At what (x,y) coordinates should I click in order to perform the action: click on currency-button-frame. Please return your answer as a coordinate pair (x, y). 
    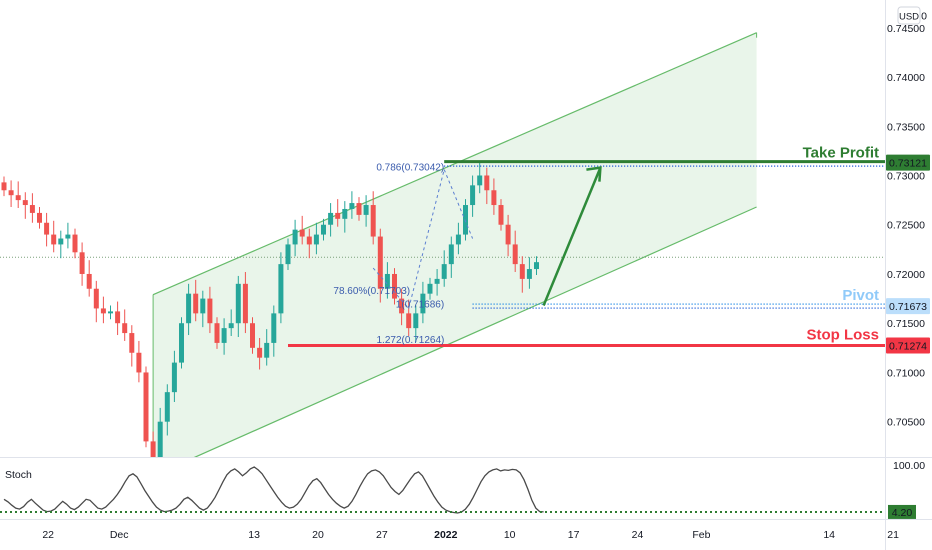
    Looking at the image, I should click on (909, 15).